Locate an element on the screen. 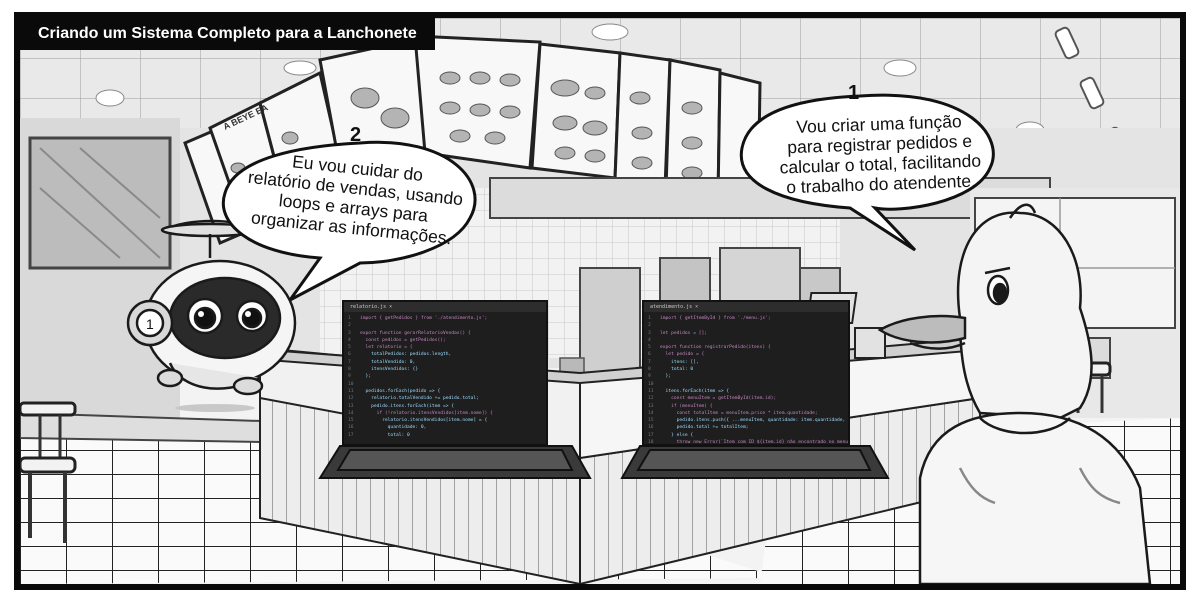  duck-bubble-number: 1 is located at coordinates (854, 93).